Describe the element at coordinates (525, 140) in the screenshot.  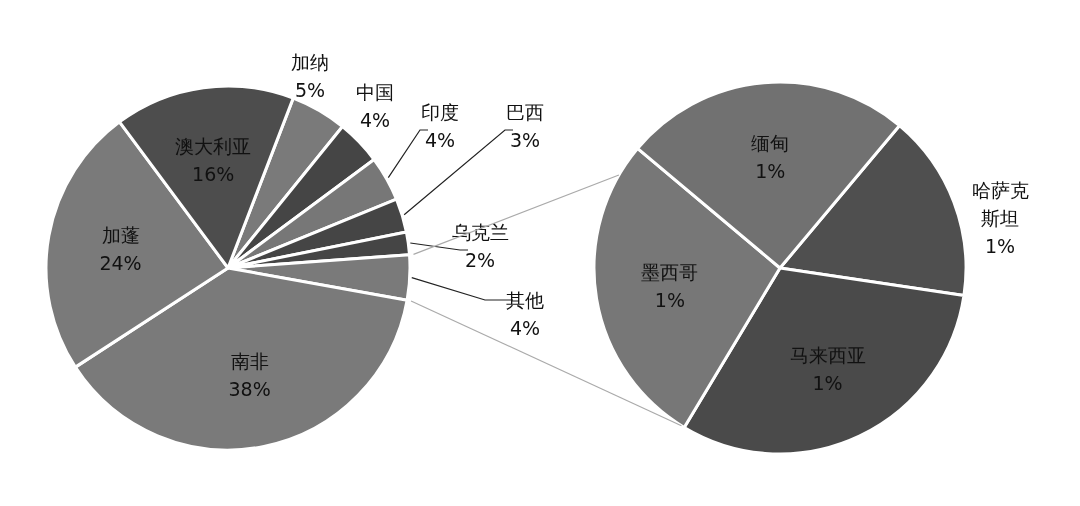
I see `data-label: 3%` at that location.